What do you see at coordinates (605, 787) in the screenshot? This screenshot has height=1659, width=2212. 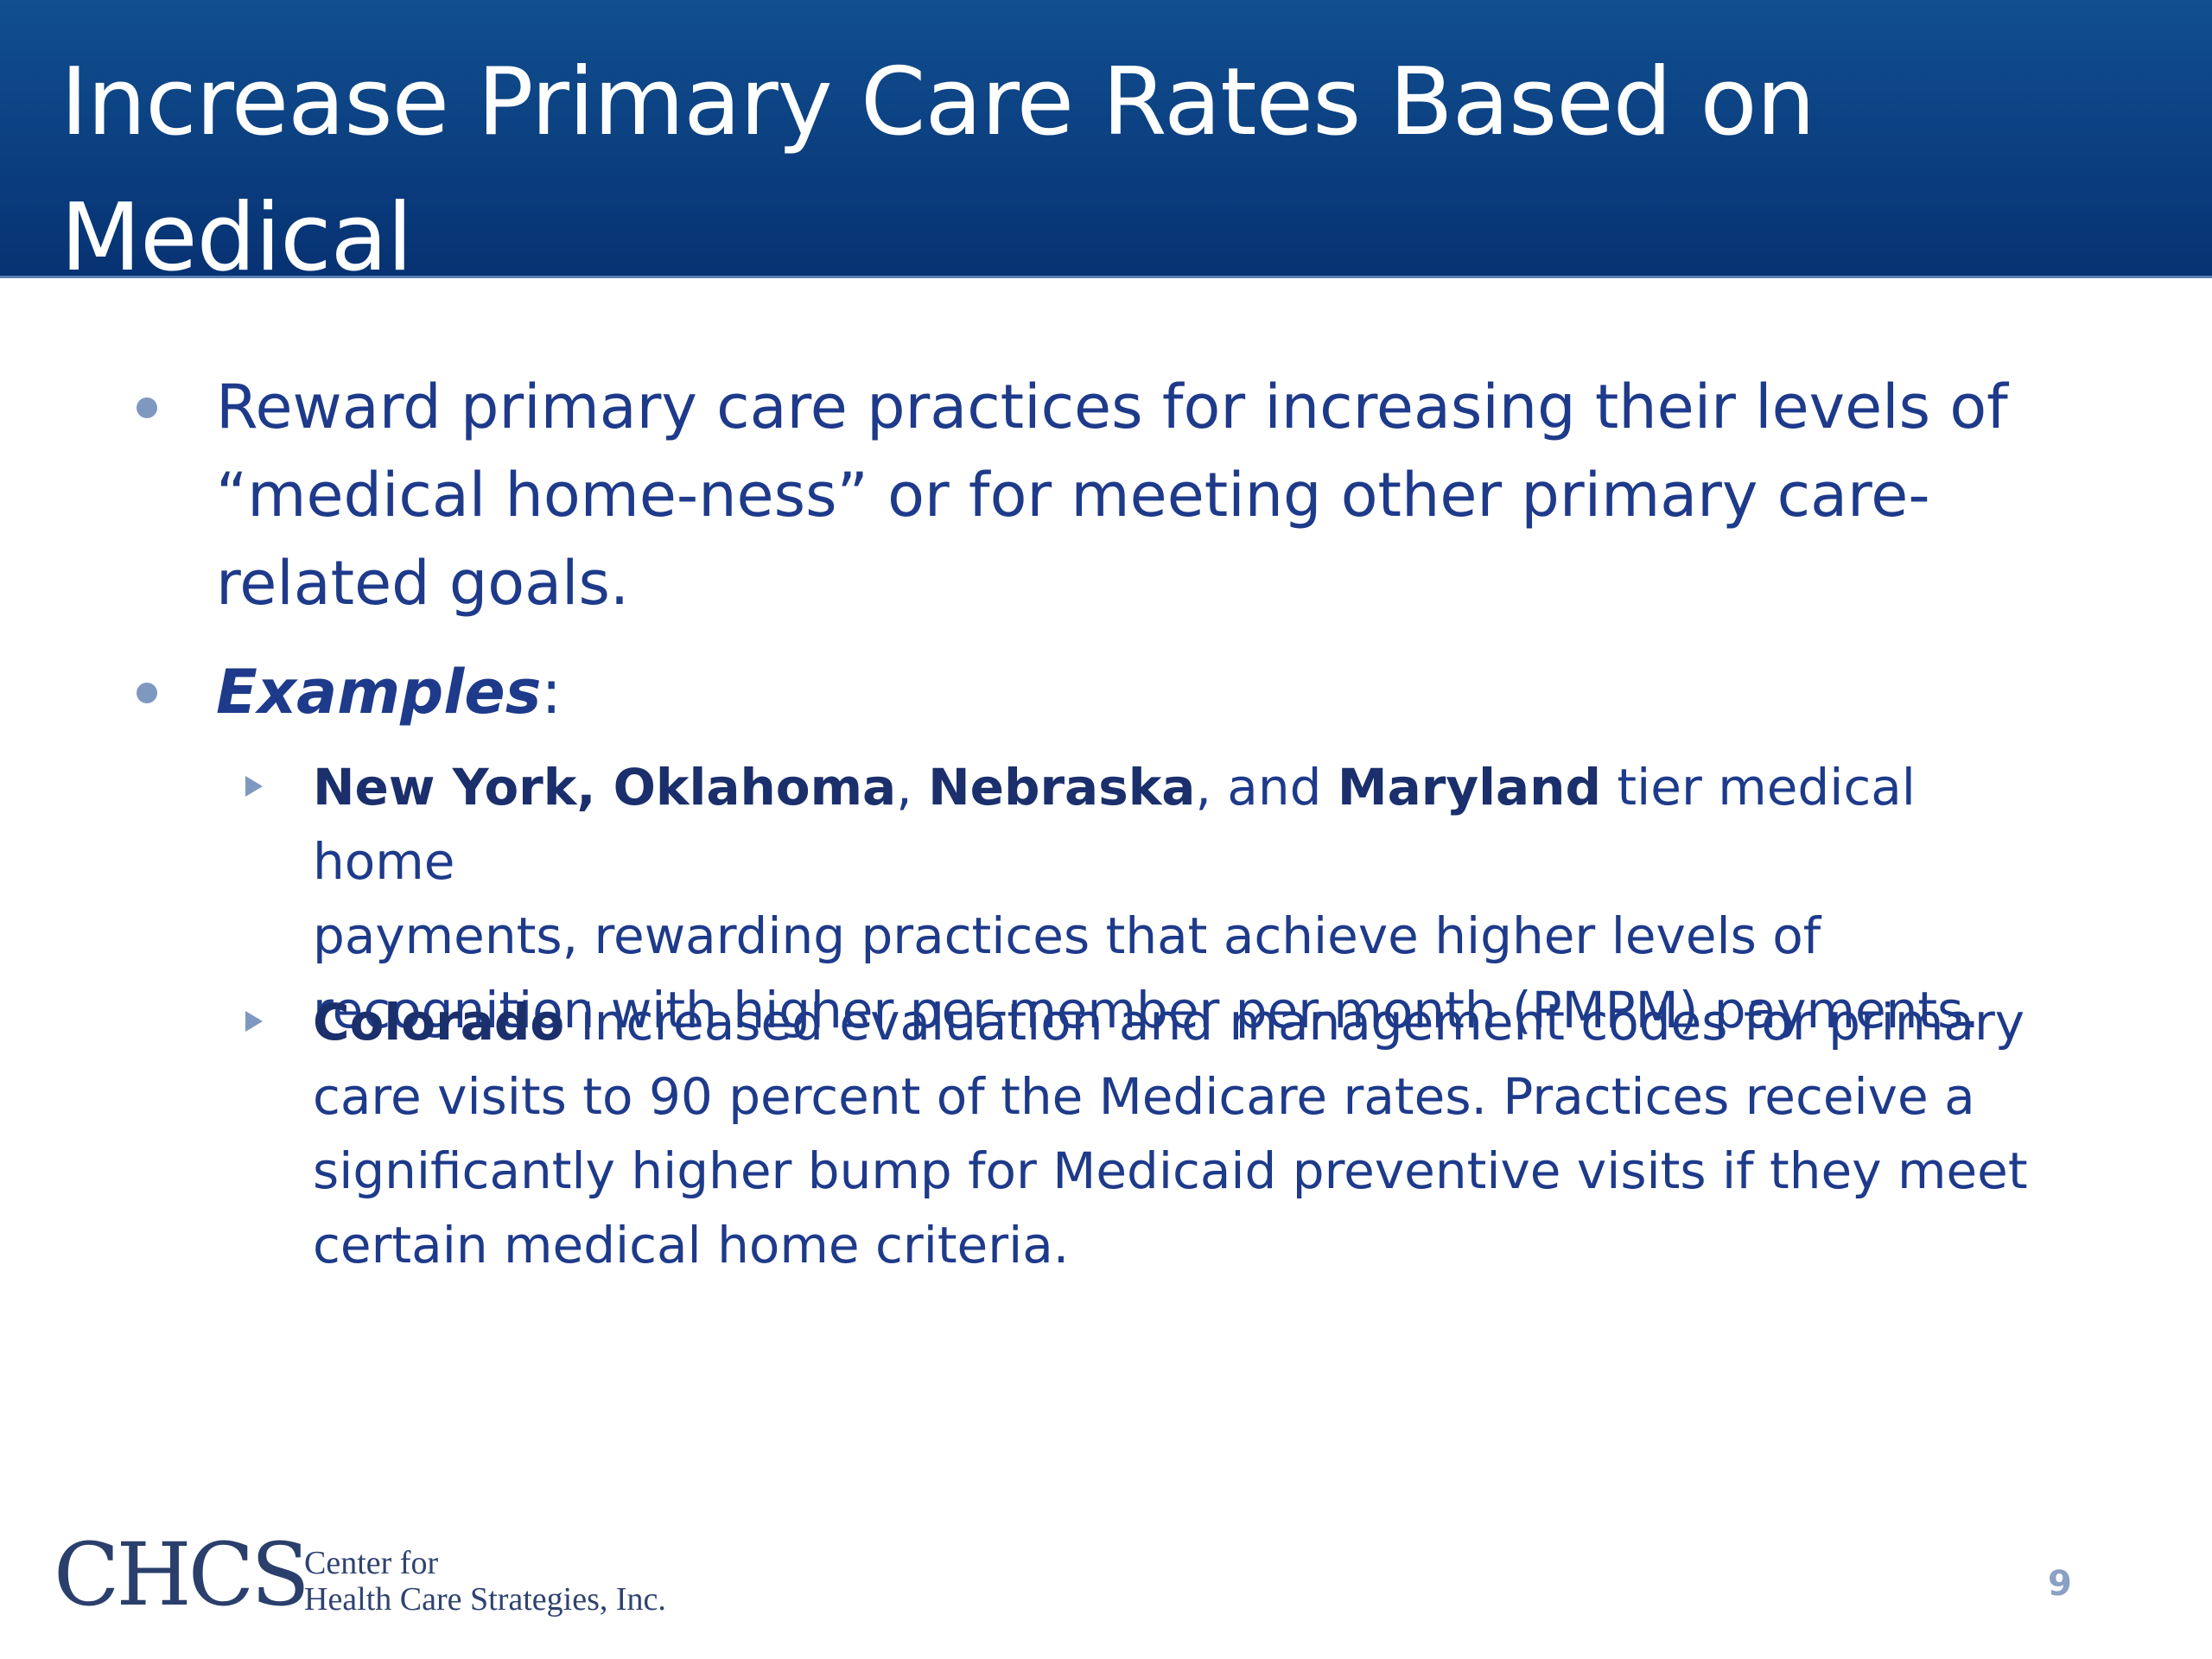 I see `states-bold-1: New York, Oklahoma` at bounding box center [605, 787].